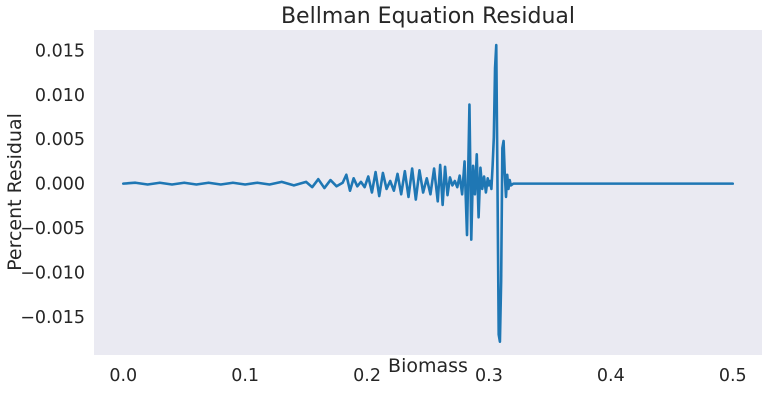 This screenshot has width=768, height=409. What do you see at coordinates (611, 376) in the screenshot?
I see `x-tick-label: 0.4` at bounding box center [611, 376].